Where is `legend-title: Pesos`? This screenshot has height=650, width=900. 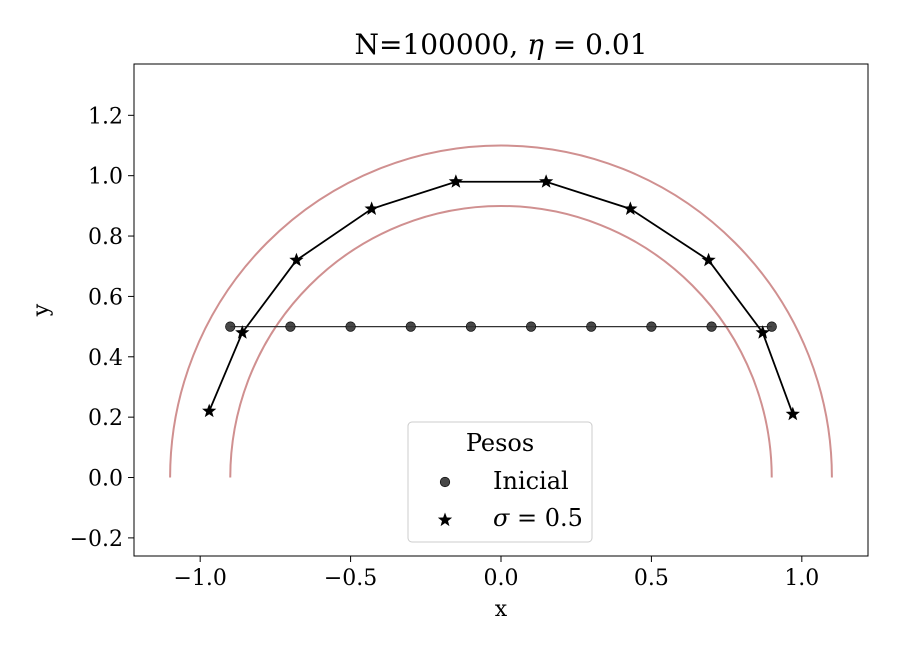 legend-title: Pesos is located at coordinates (500, 443).